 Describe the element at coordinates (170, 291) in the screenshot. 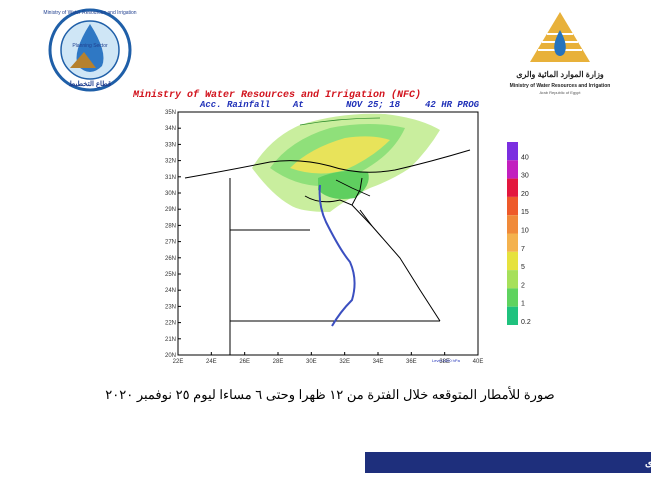

I see `lat-label: 24N` at that location.